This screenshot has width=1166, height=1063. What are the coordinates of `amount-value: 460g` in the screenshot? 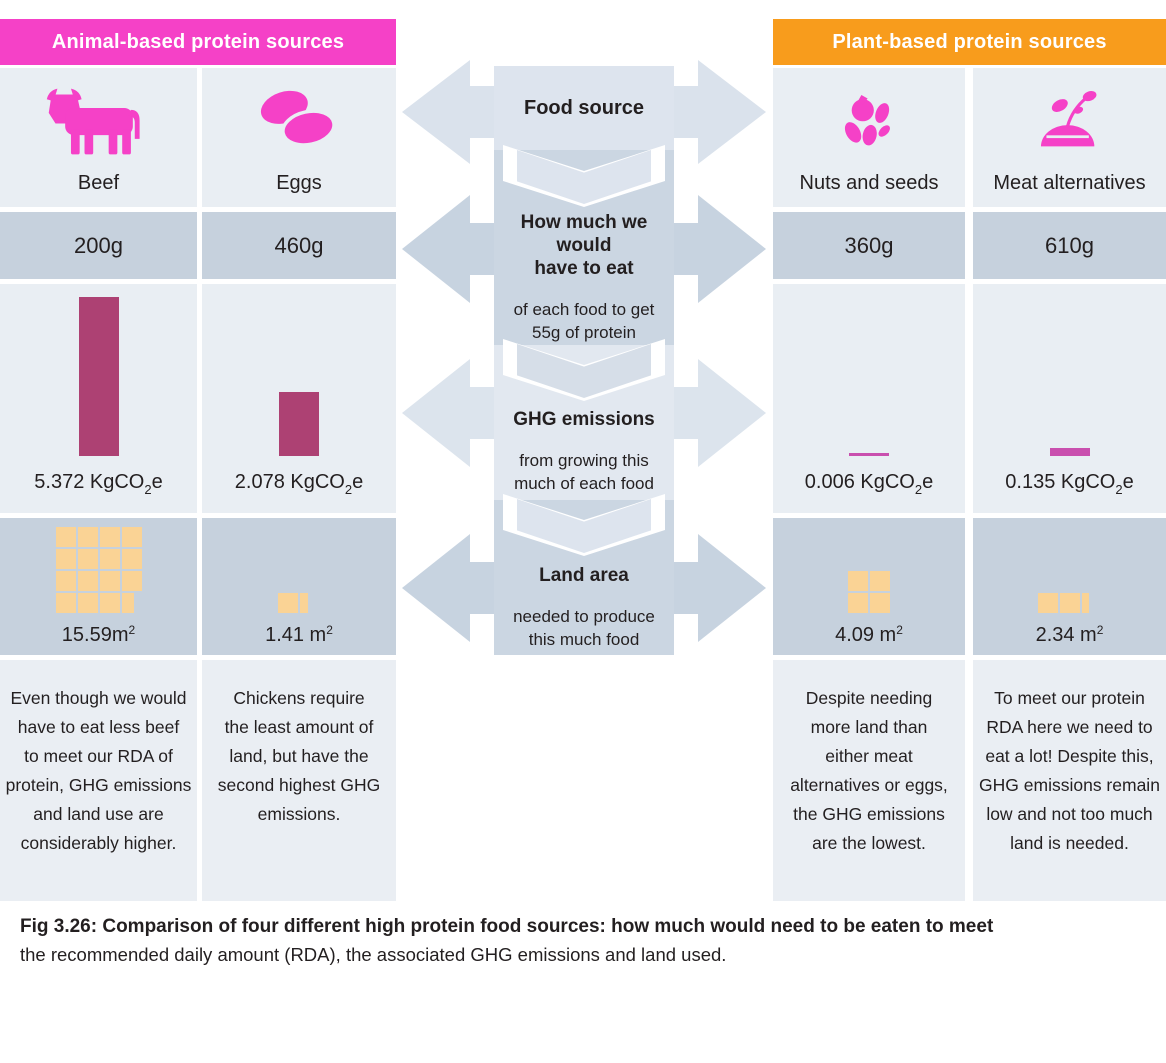 It's located at (299, 245).